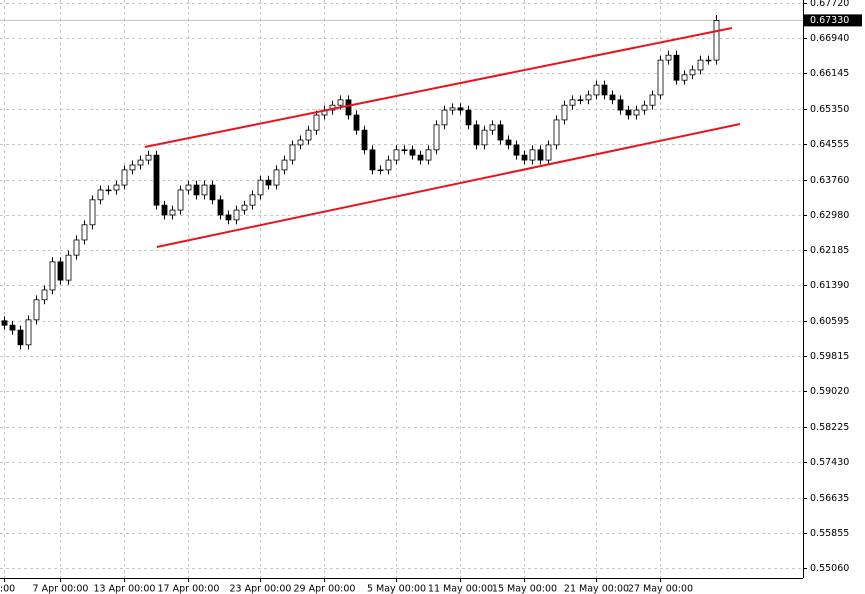 The image size is (865, 594). What do you see at coordinates (325, 589) in the screenshot?
I see `x-tick-label: 29 Apr 00:00` at bounding box center [325, 589].